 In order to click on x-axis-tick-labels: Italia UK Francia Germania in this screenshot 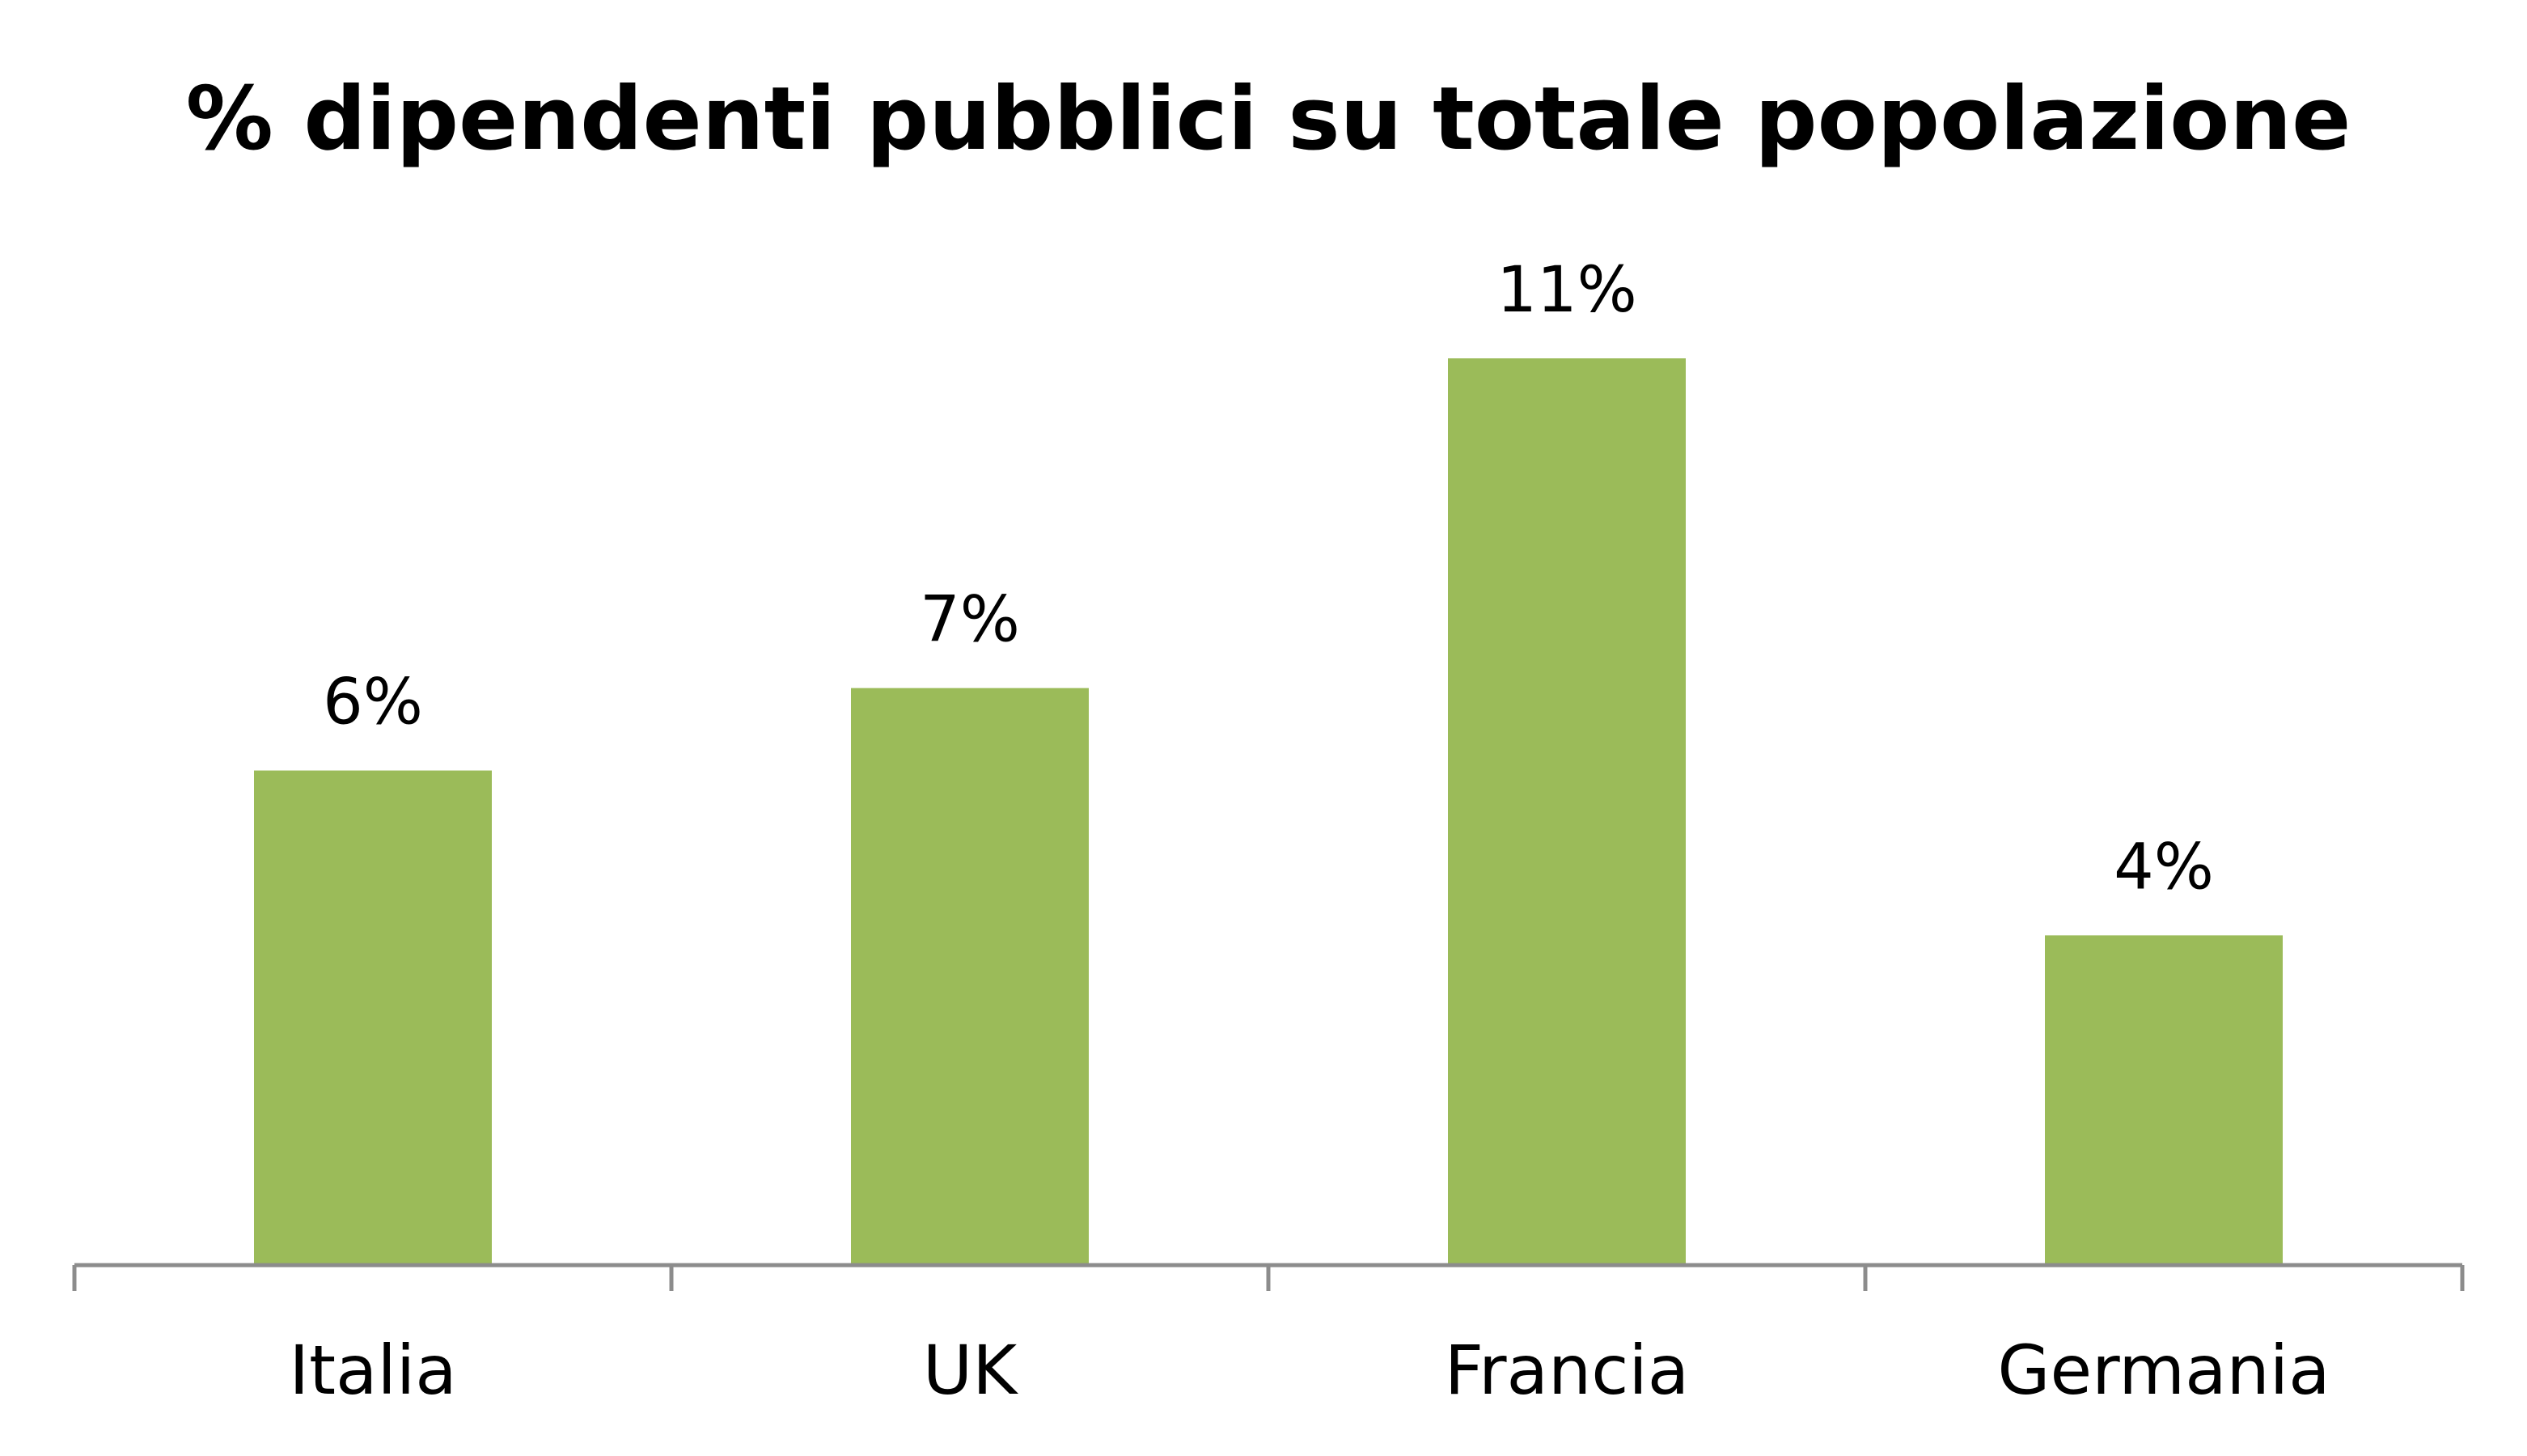, I will do `click(1309, 1370)`.